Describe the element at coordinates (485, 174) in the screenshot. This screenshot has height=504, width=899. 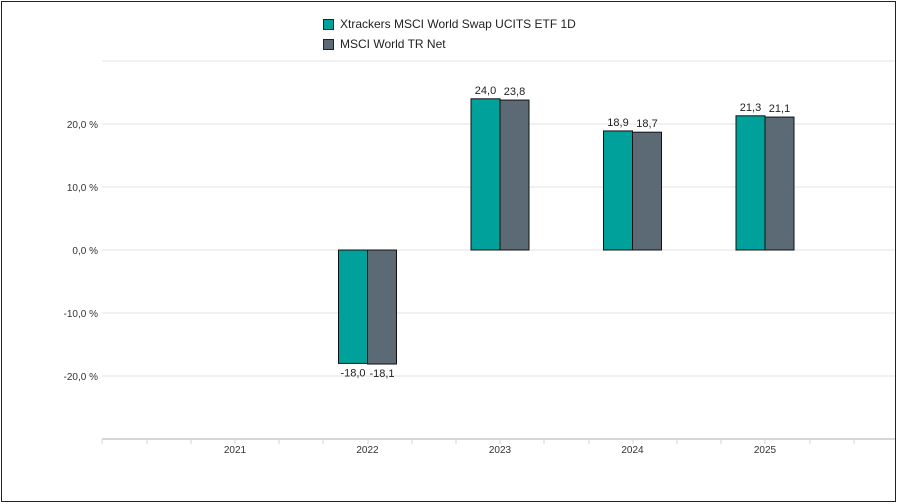
I see `bar-etf-2023` at that location.